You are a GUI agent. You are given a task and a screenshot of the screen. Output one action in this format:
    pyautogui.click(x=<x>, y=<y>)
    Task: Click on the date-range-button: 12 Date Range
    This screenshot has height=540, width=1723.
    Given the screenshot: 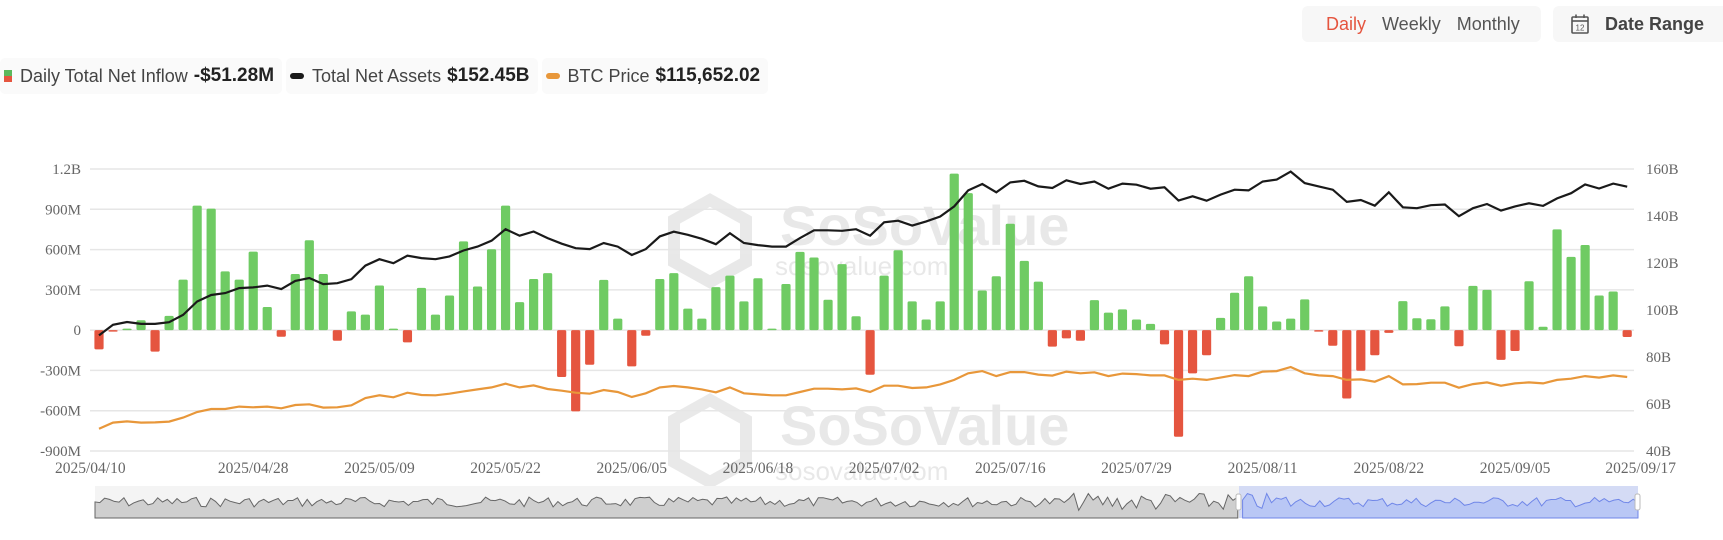 What is the action you would take?
    pyautogui.click(x=1638, y=24)
    